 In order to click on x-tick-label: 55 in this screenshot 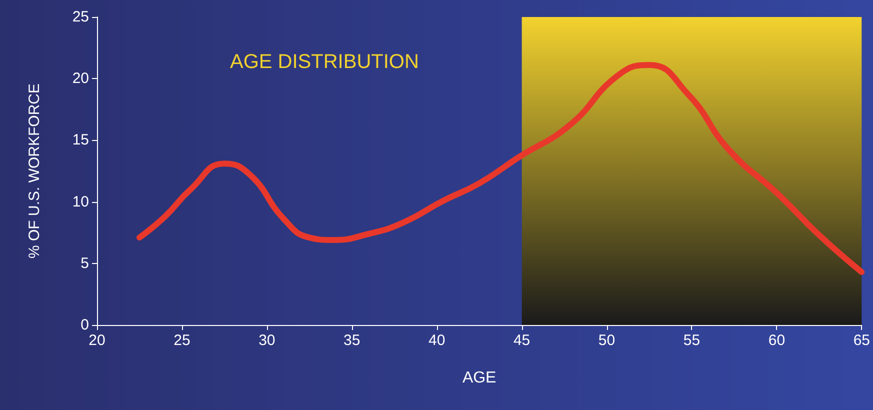, I will do `click(691, 340)`.